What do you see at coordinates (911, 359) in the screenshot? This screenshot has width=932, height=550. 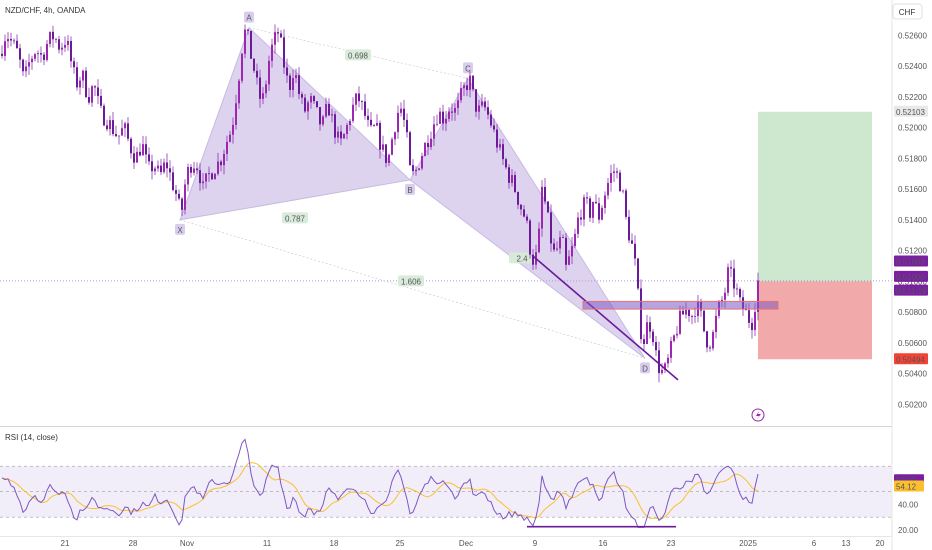 I see `price-badge-stop` at bounding box center [911, 359].